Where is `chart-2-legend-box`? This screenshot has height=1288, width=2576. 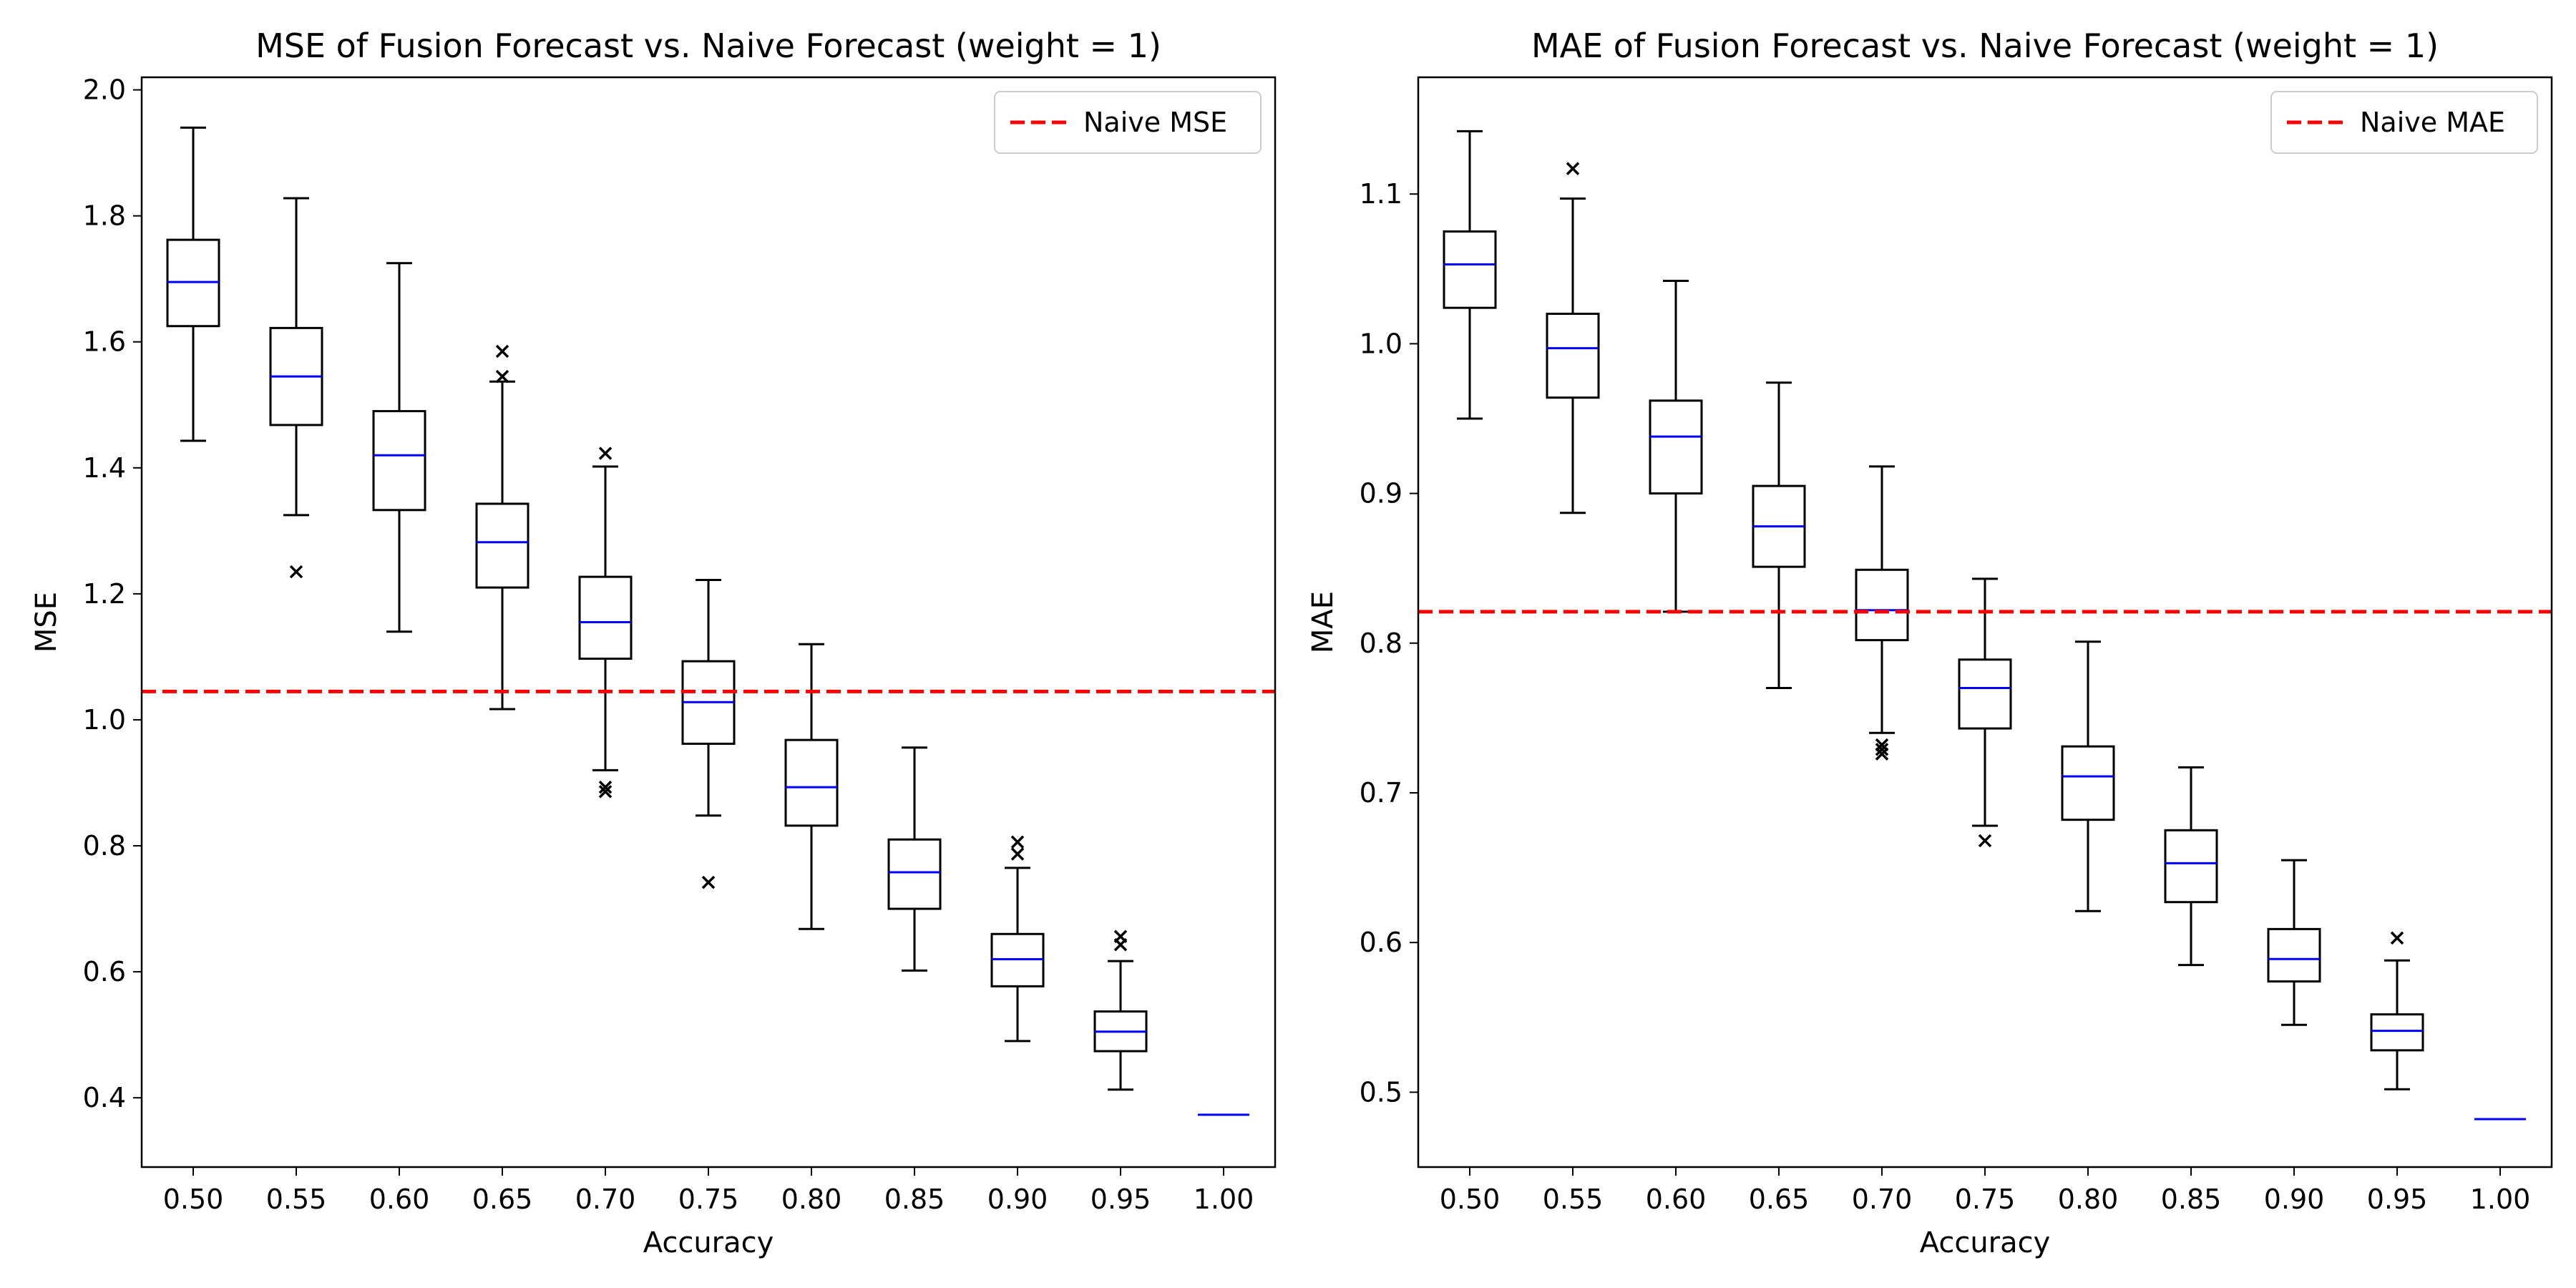
chart-2-legend-box is located at coordinates (2404, 122).